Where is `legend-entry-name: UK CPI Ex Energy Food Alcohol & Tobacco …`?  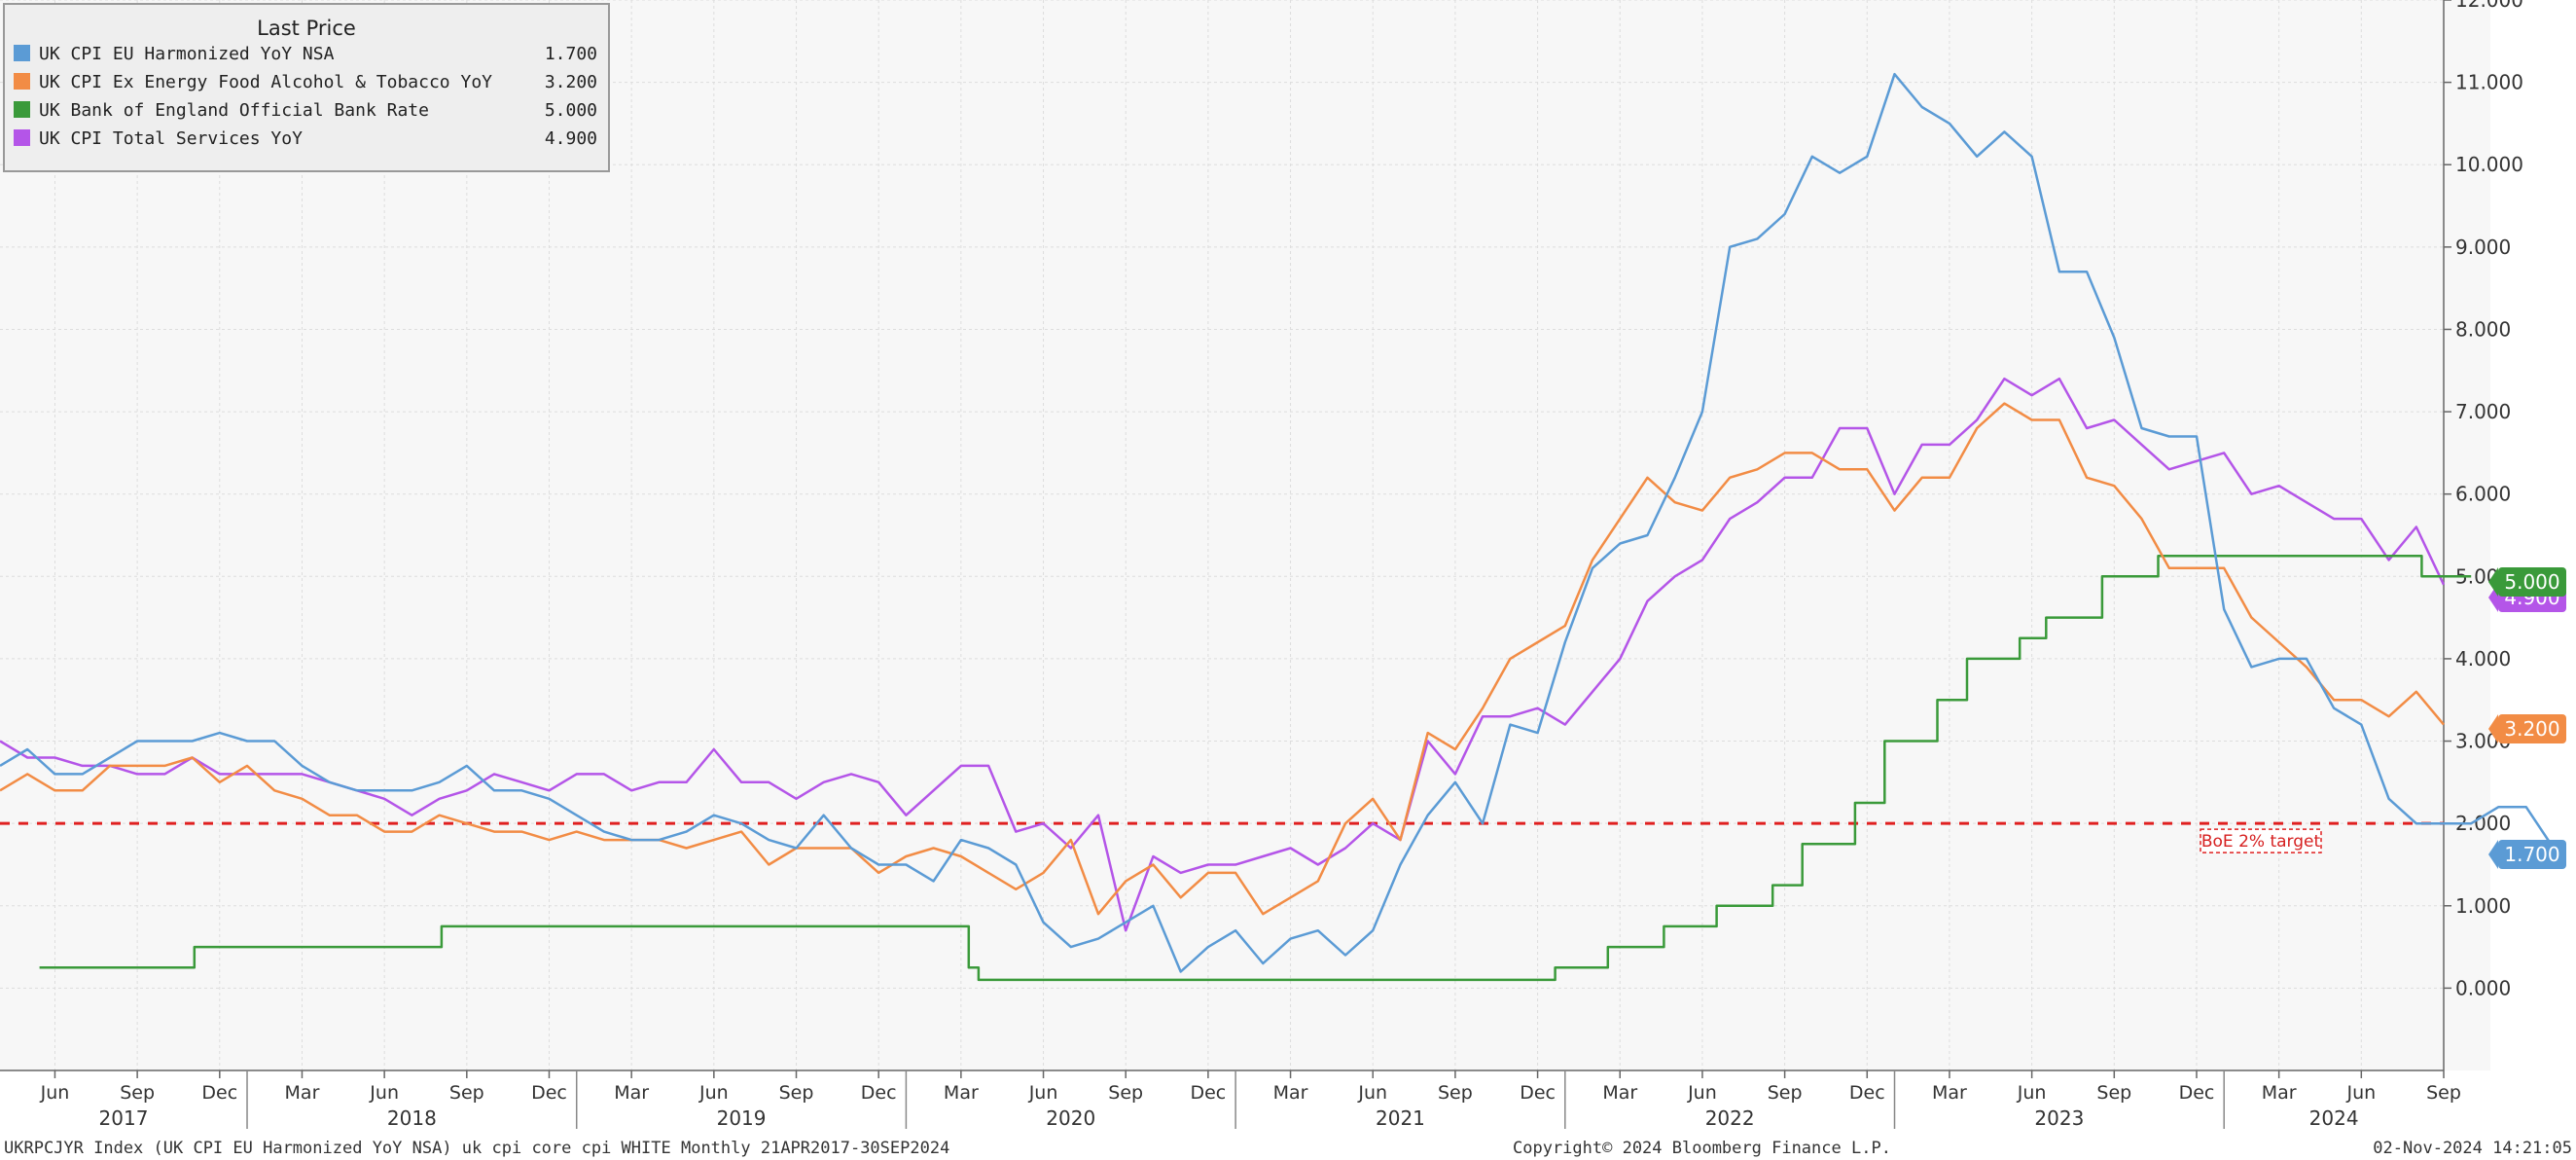 legend-entry-name: UK CPI Ex Energy Food Alcohol & Tobacco … is located at coordinates (265, 82).